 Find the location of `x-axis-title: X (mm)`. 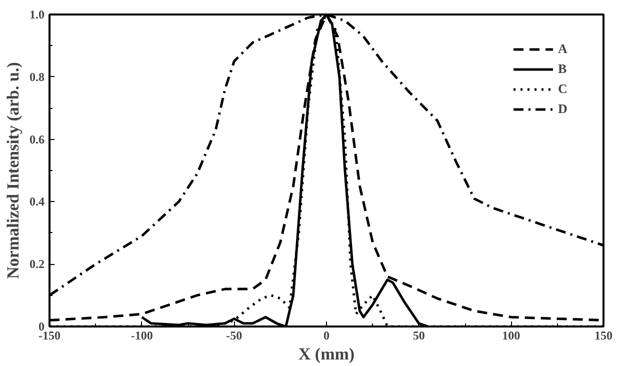

x-axis-title: X (mm) is located at coordinates (326, 354).